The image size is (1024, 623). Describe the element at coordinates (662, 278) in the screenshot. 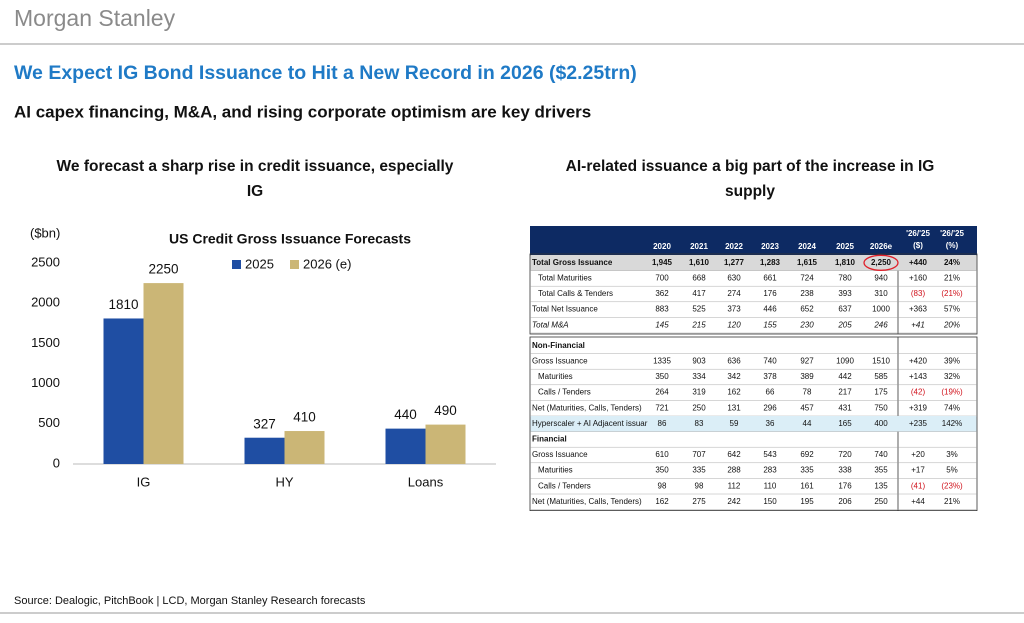

I see `table-cell: 700` at that location.